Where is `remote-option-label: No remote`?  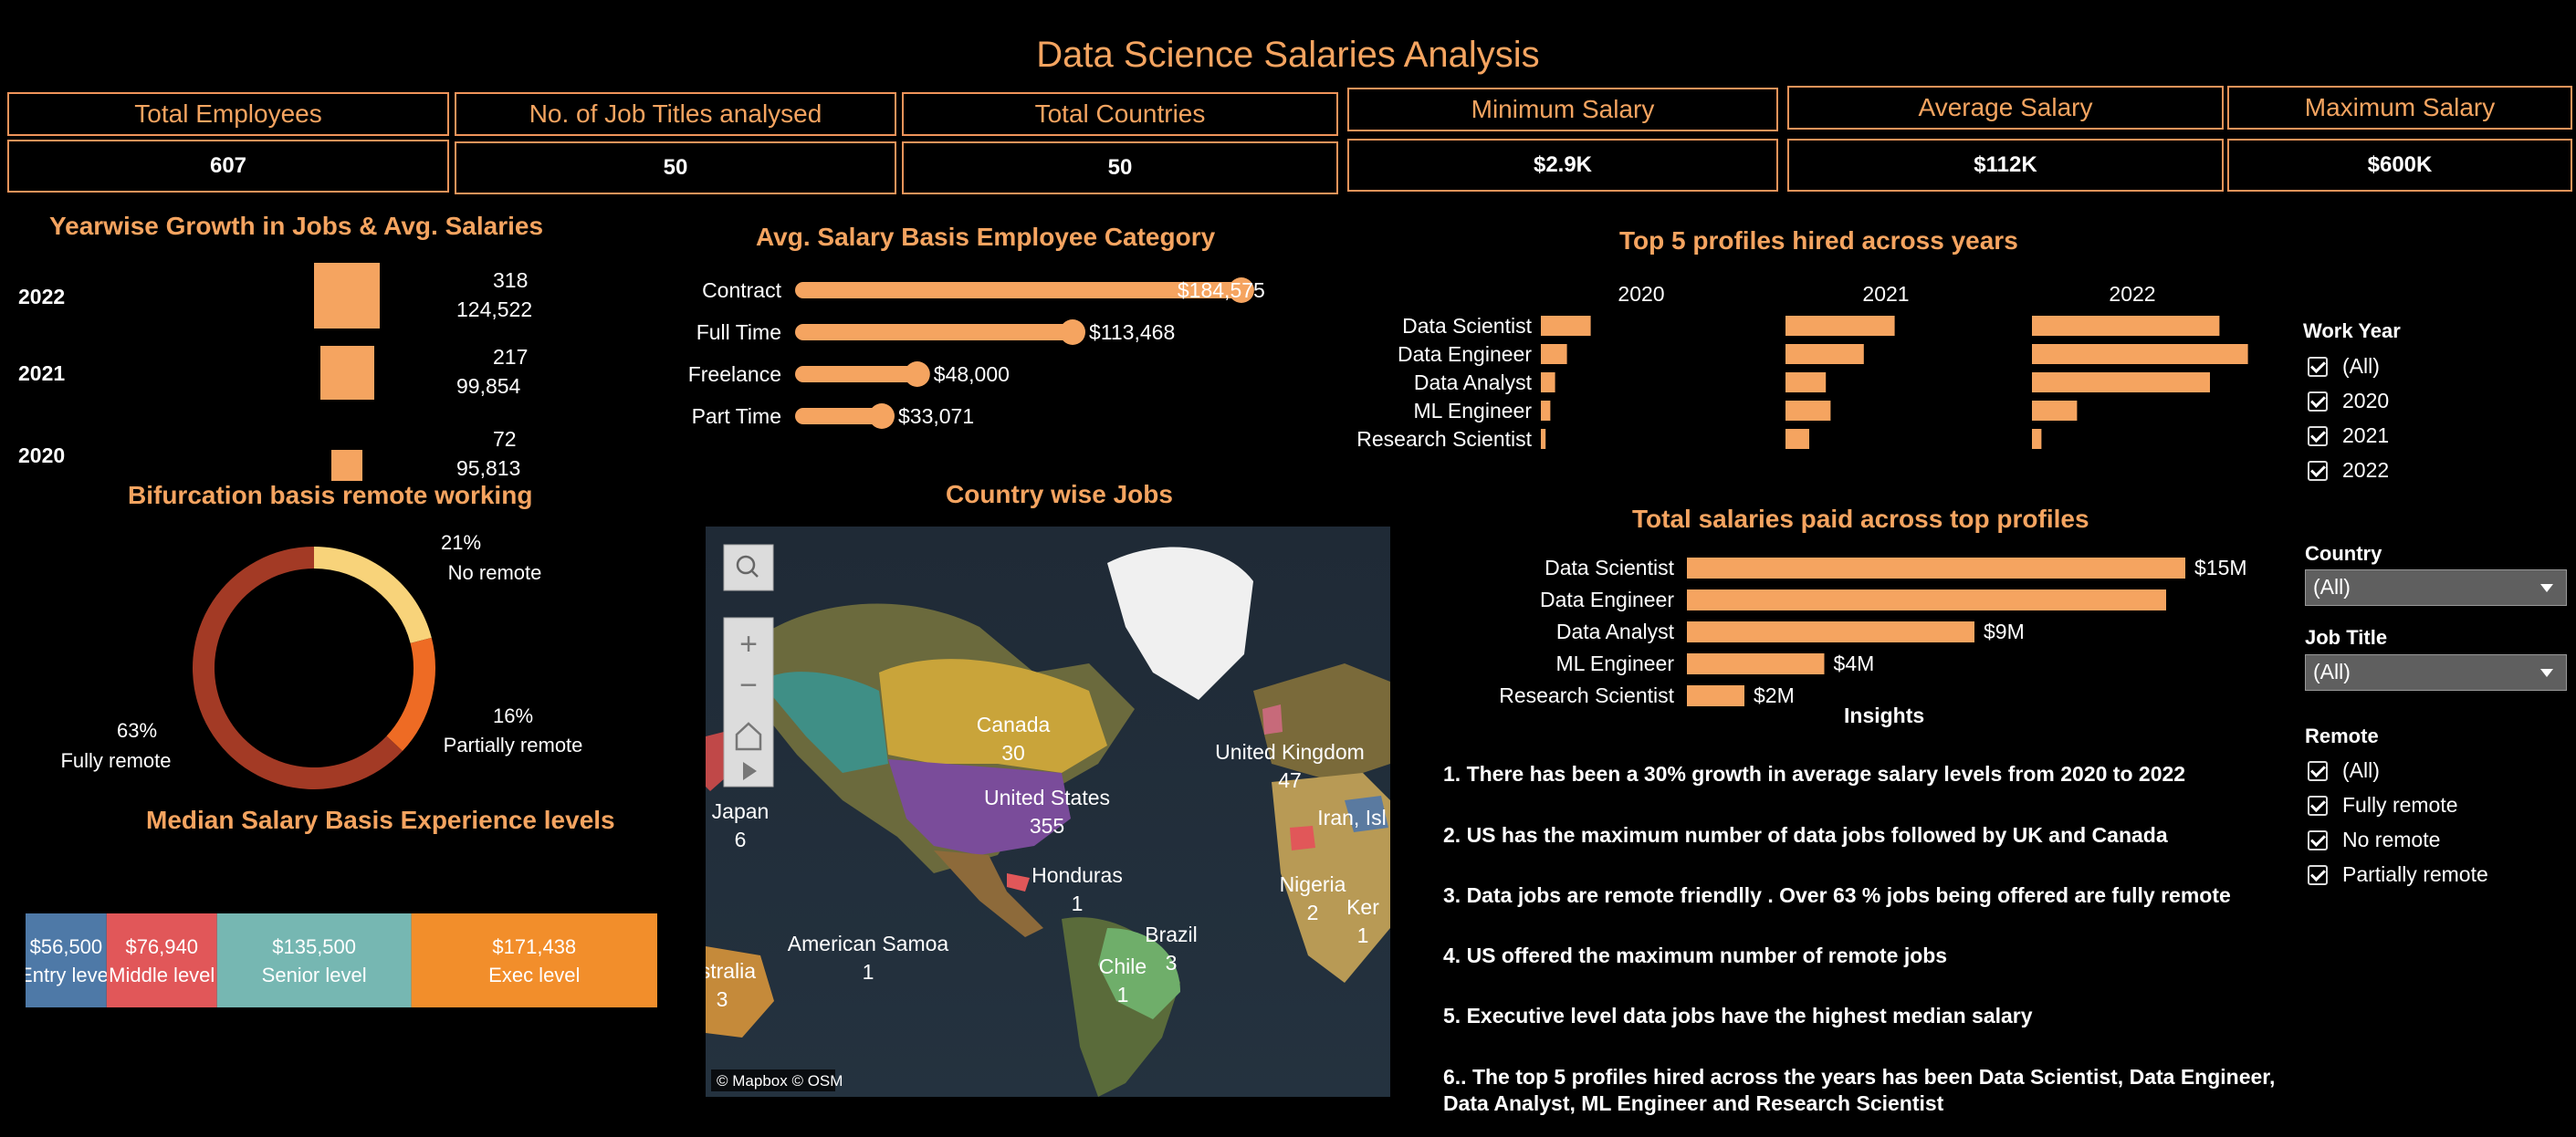 remote-option-label: No remote is located at coordinates (2392, 839).